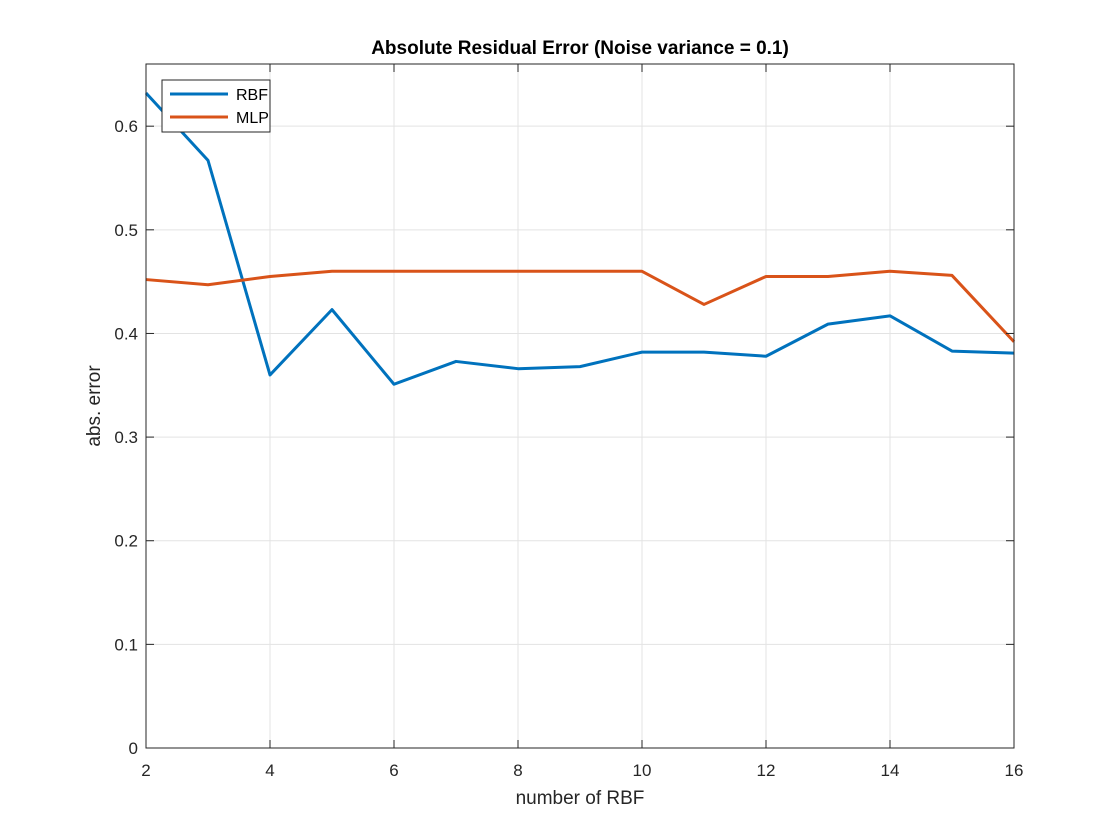  I want to click on y-tick-label: 0.4, so click(126, 333).